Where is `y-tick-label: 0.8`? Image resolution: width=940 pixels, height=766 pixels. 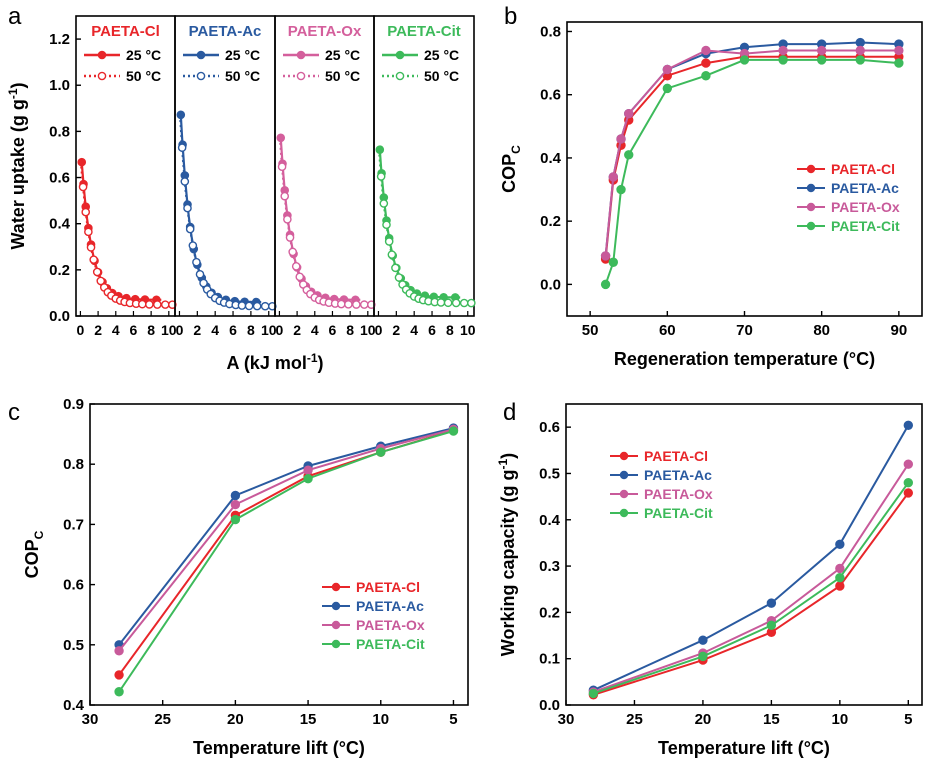
y-tick-label: 0.8 is located at coordinates (59, 131).